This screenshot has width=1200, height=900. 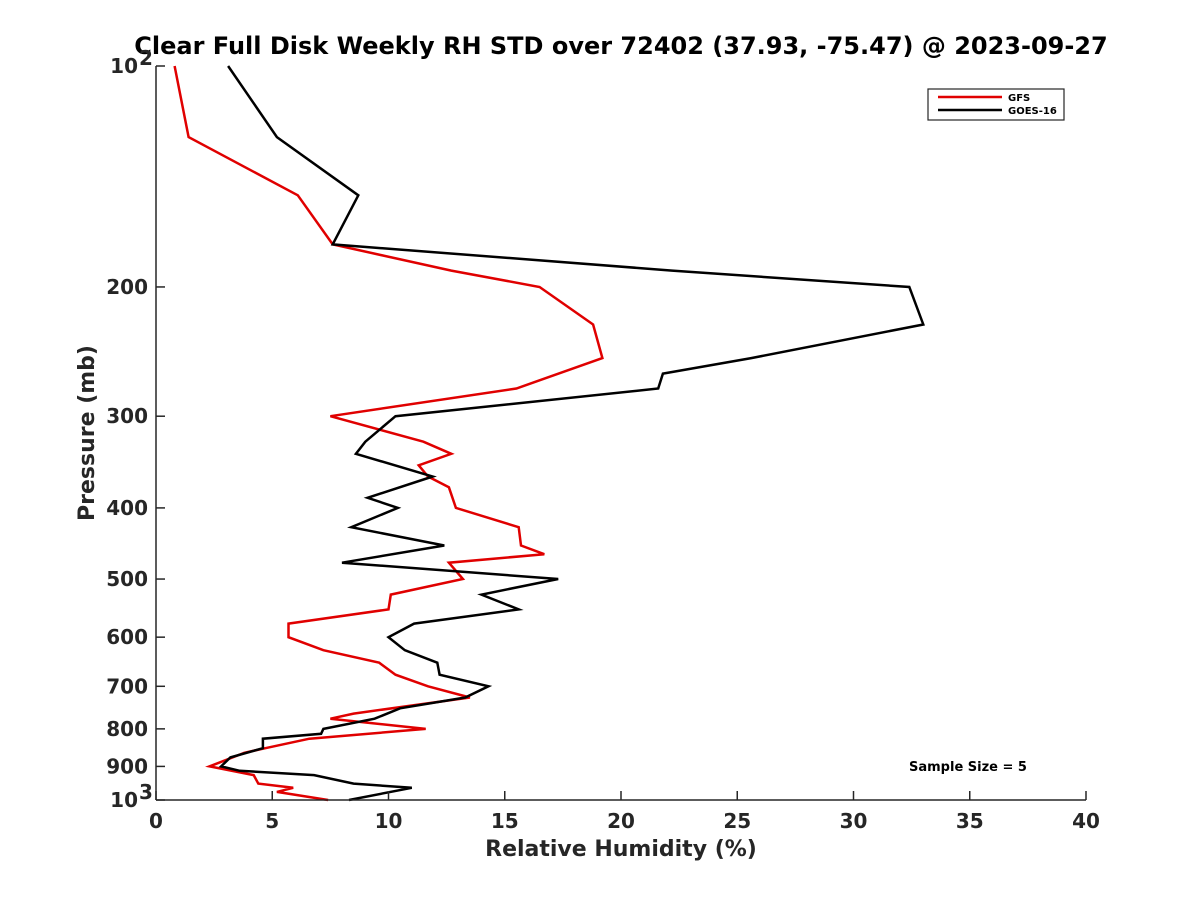 I want to click on x-tick-label: 5, so click(x=272, y=821).